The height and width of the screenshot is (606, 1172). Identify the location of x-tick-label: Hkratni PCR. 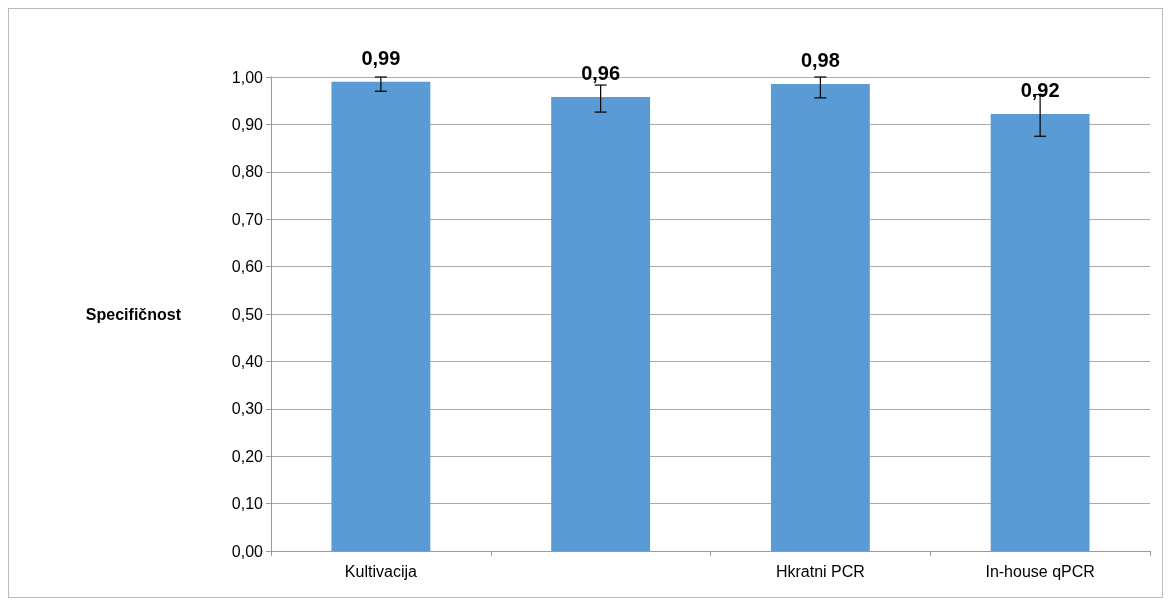
(820, 571).